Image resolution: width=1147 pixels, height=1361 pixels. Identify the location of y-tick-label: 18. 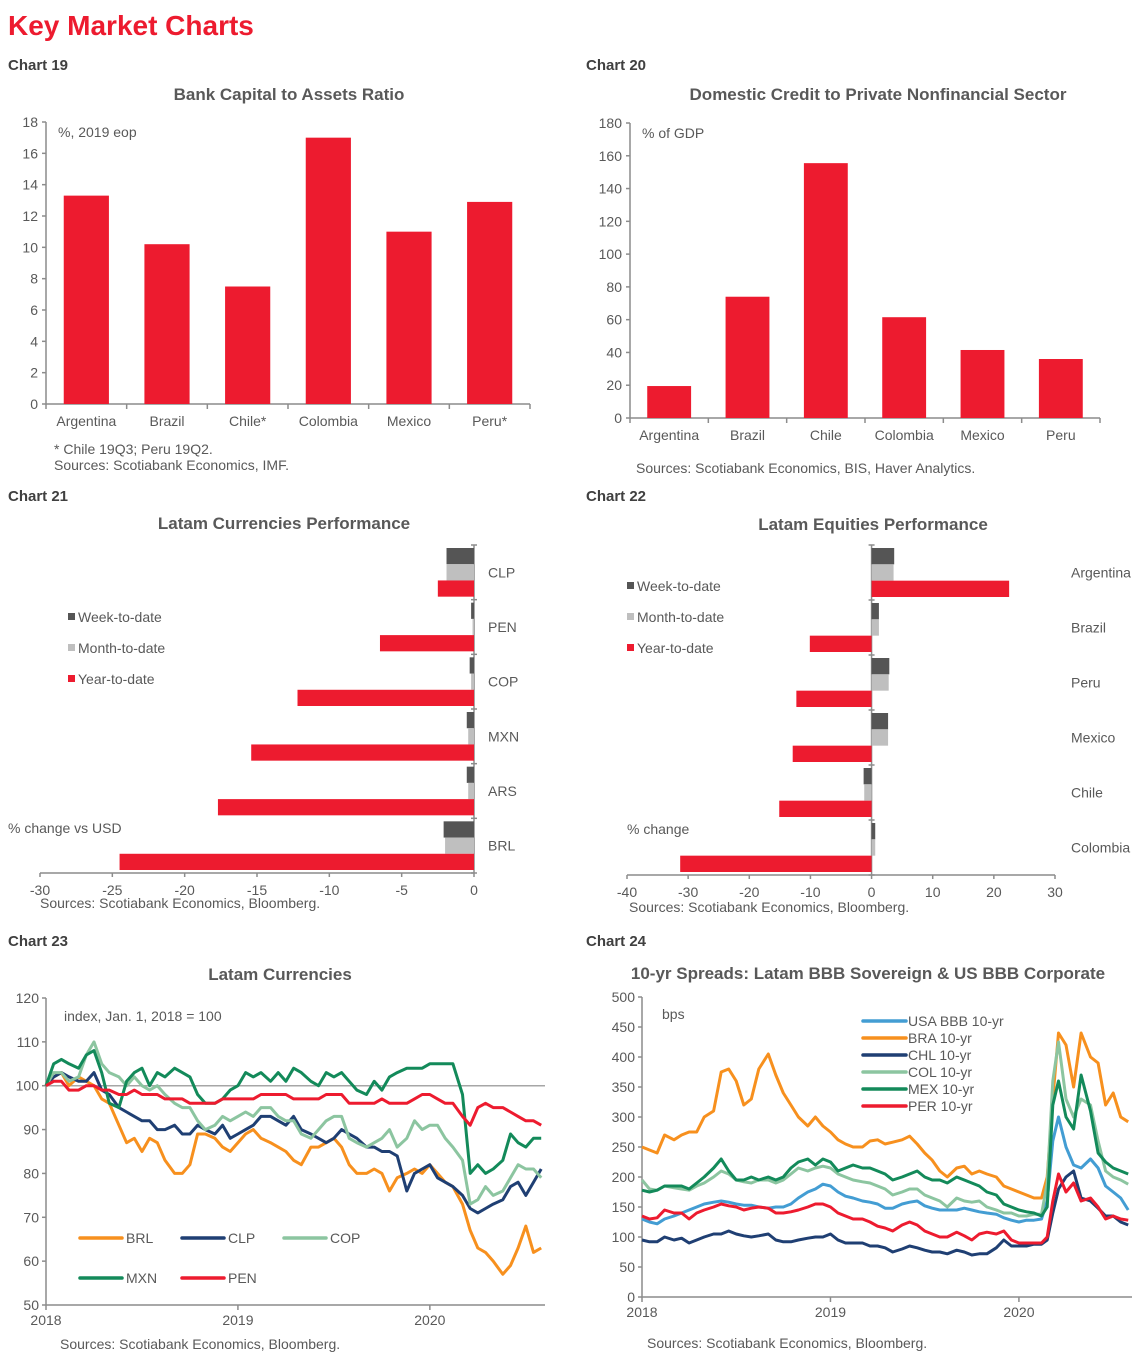
(30, 122).